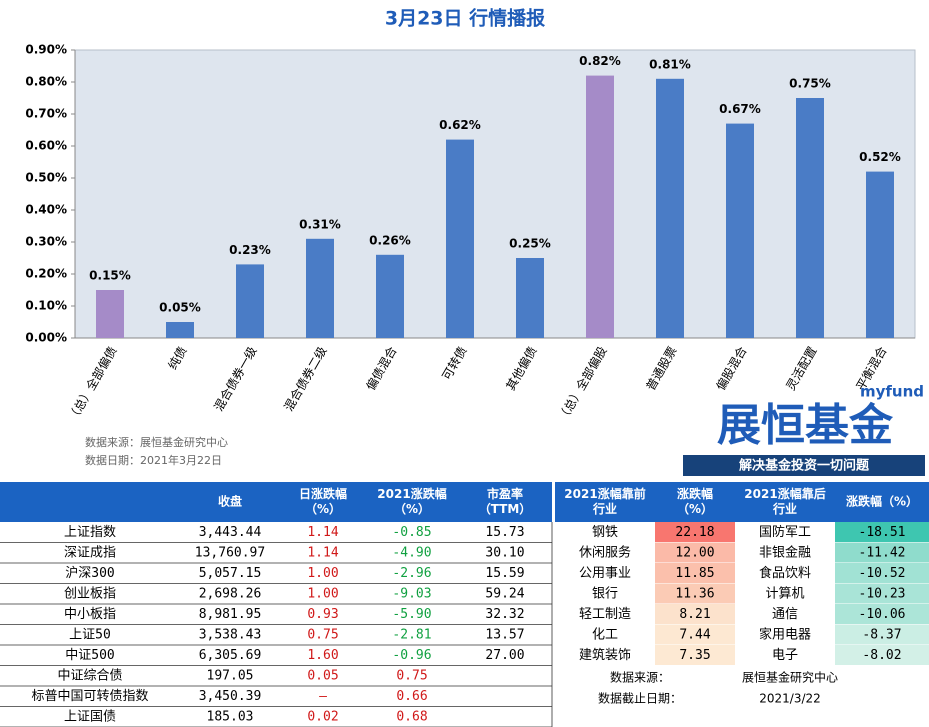 This screenshot has width=929, height=727. Describe the element at coordinates (323, 508) in the screenshot. I see `market-header: （%）` at that location.